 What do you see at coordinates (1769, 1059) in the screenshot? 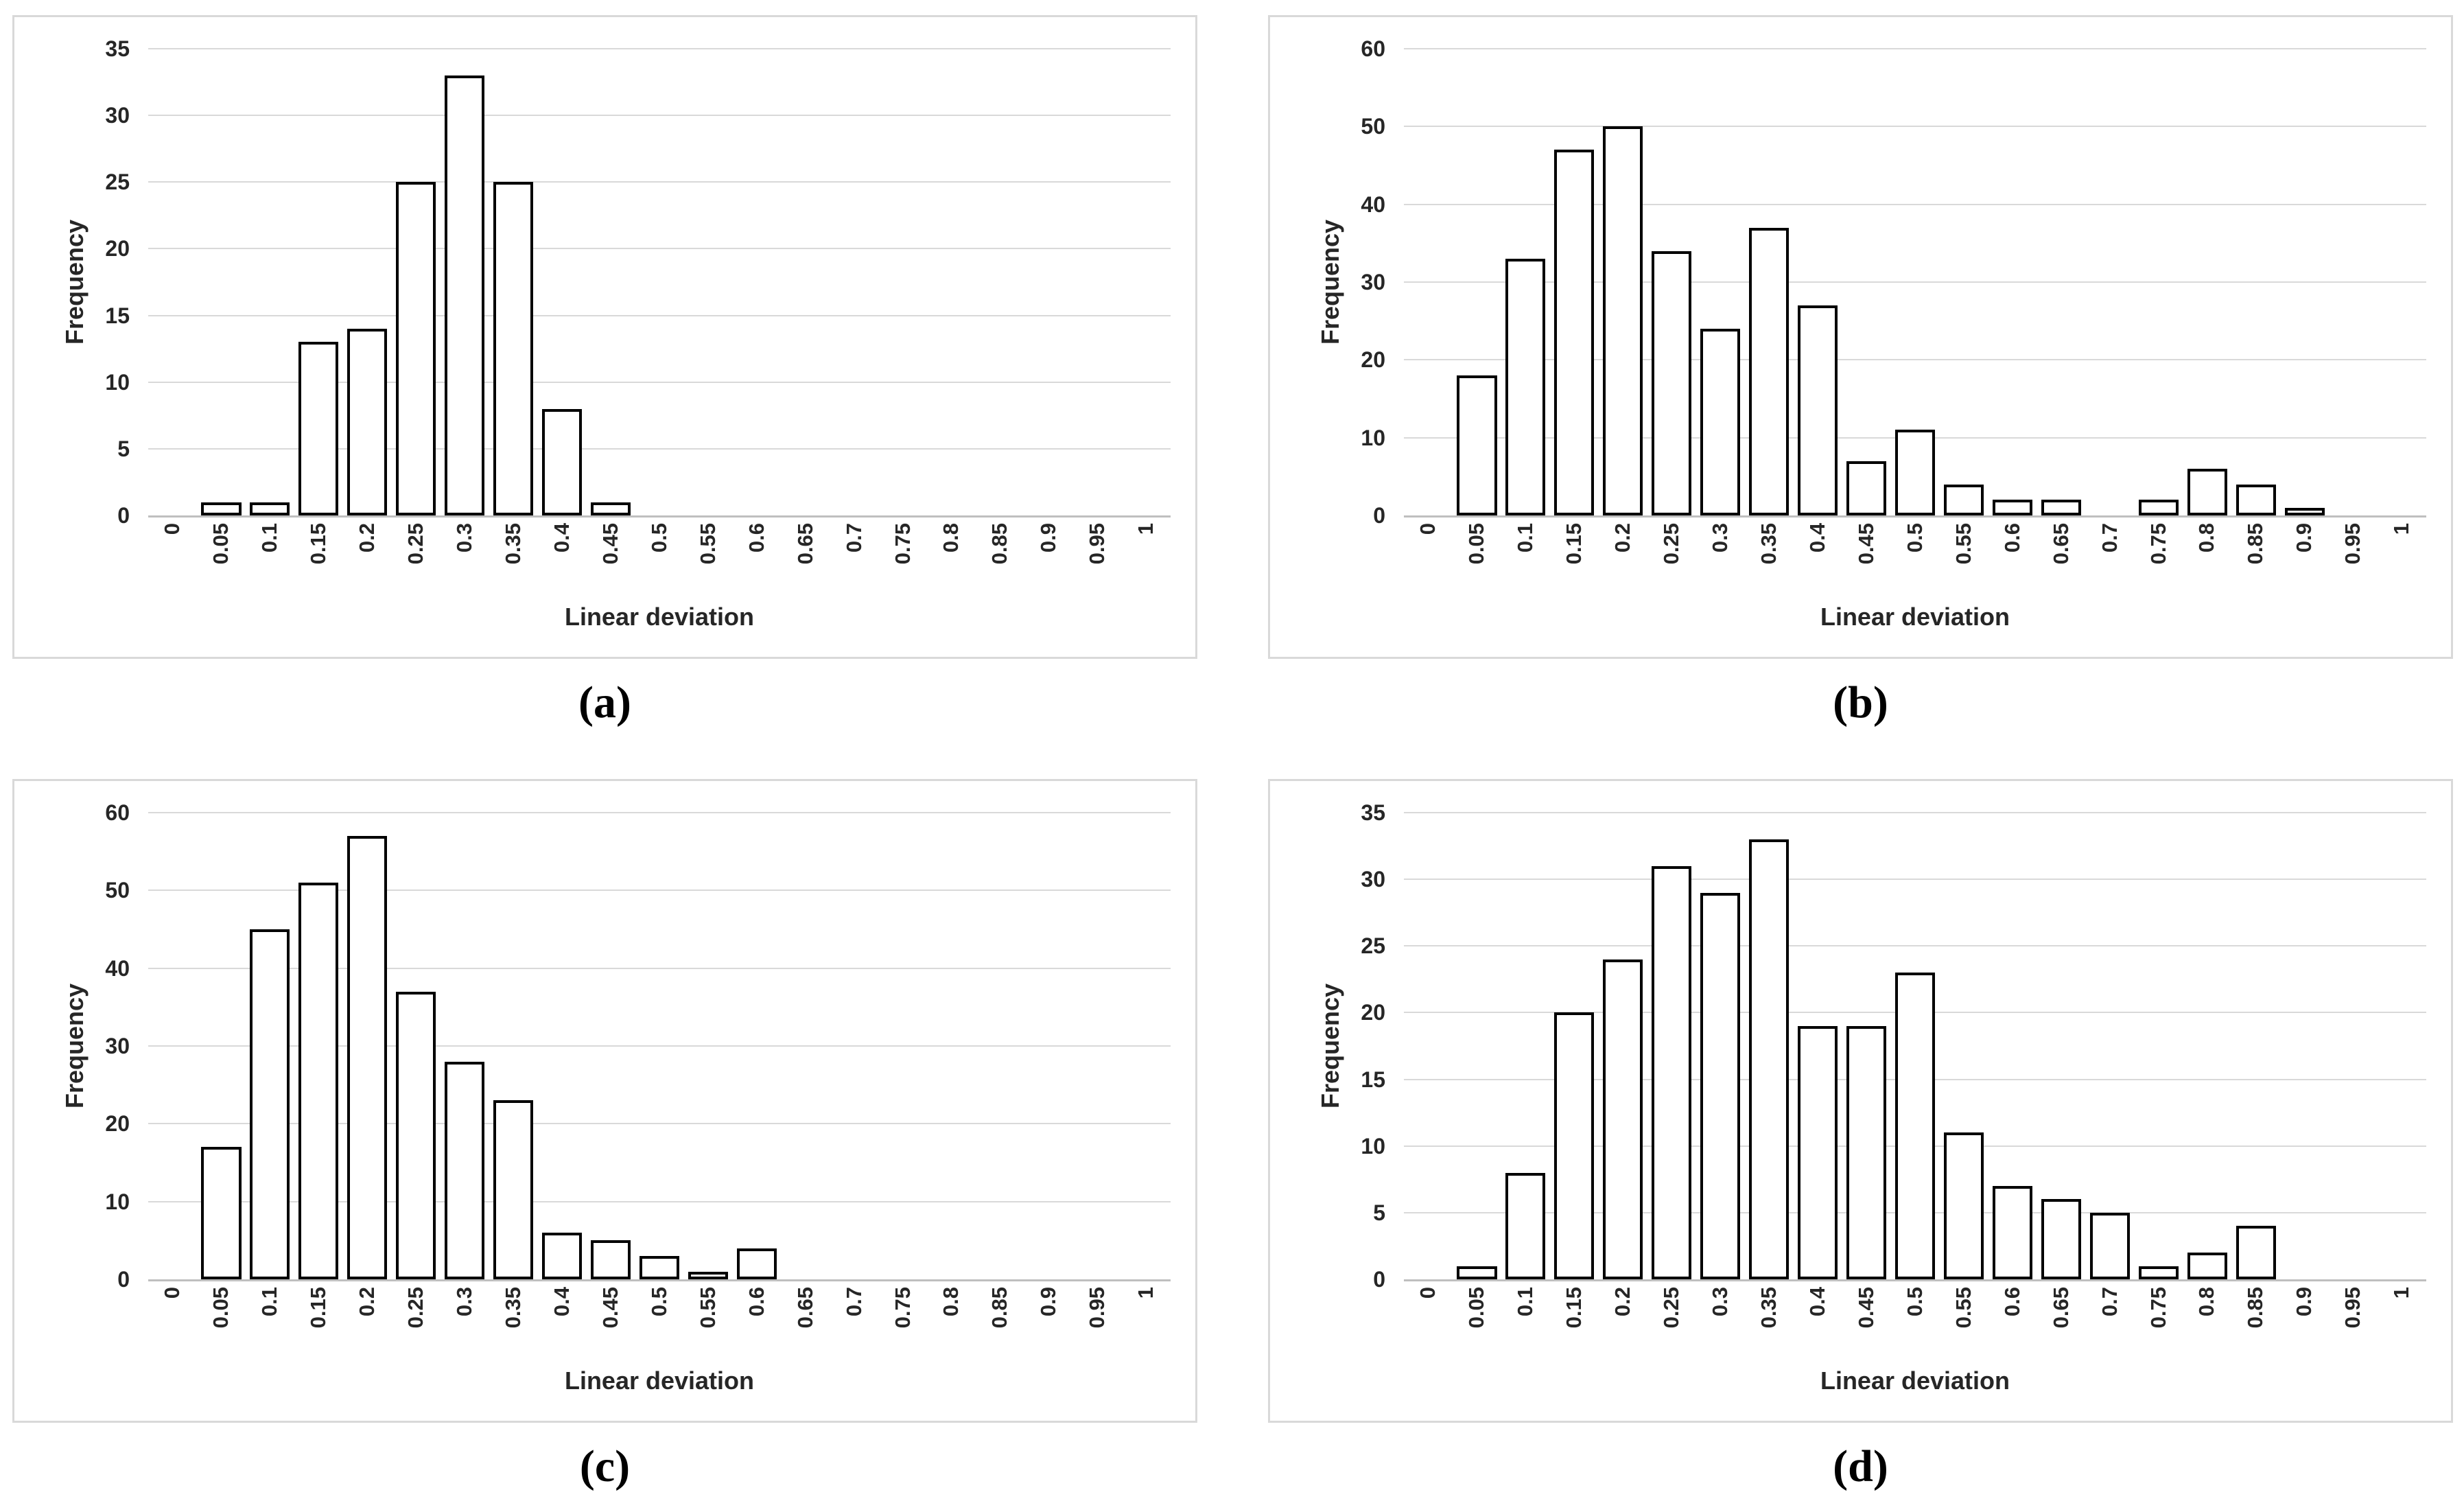
I see `bar-0.35` at bounding box center [1769, 1059].